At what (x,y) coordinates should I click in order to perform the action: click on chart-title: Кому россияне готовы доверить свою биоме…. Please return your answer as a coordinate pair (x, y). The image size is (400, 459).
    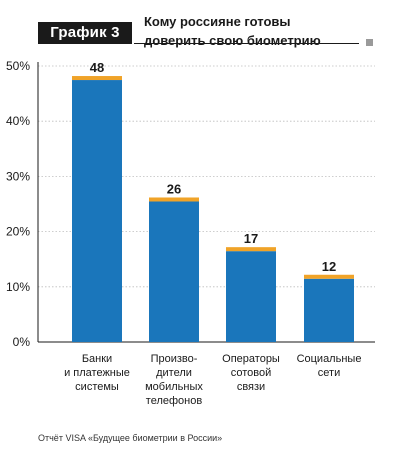
    Looking at the image, I should click on (244, 31).